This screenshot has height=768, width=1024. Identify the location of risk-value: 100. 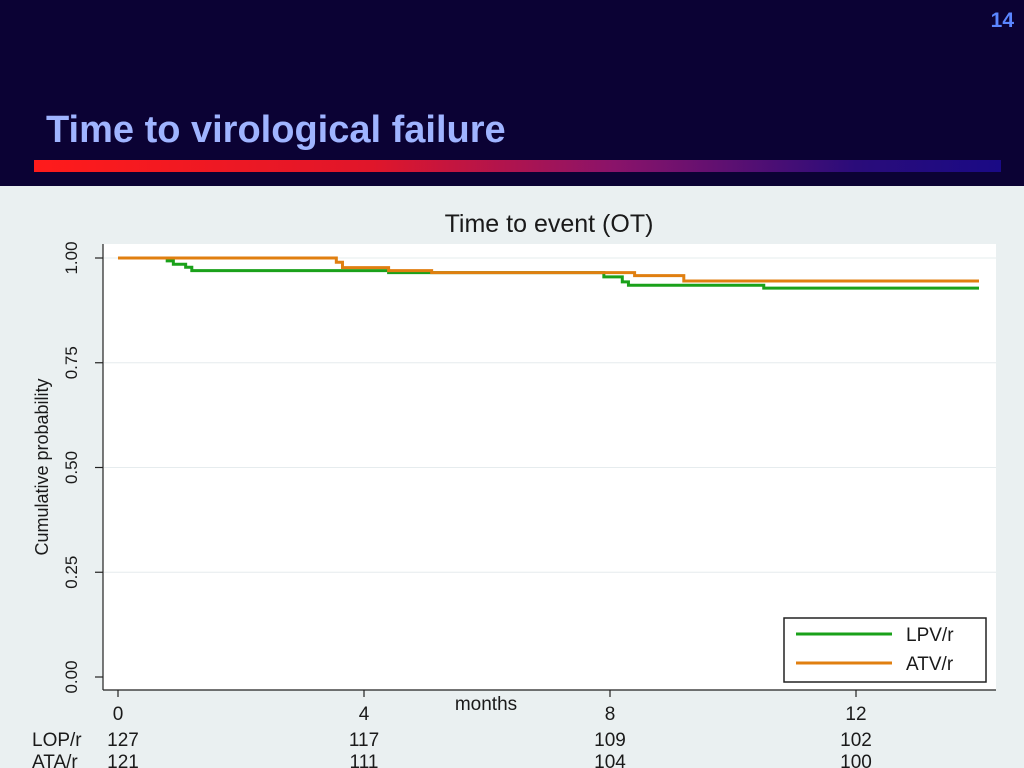
(856, 760).